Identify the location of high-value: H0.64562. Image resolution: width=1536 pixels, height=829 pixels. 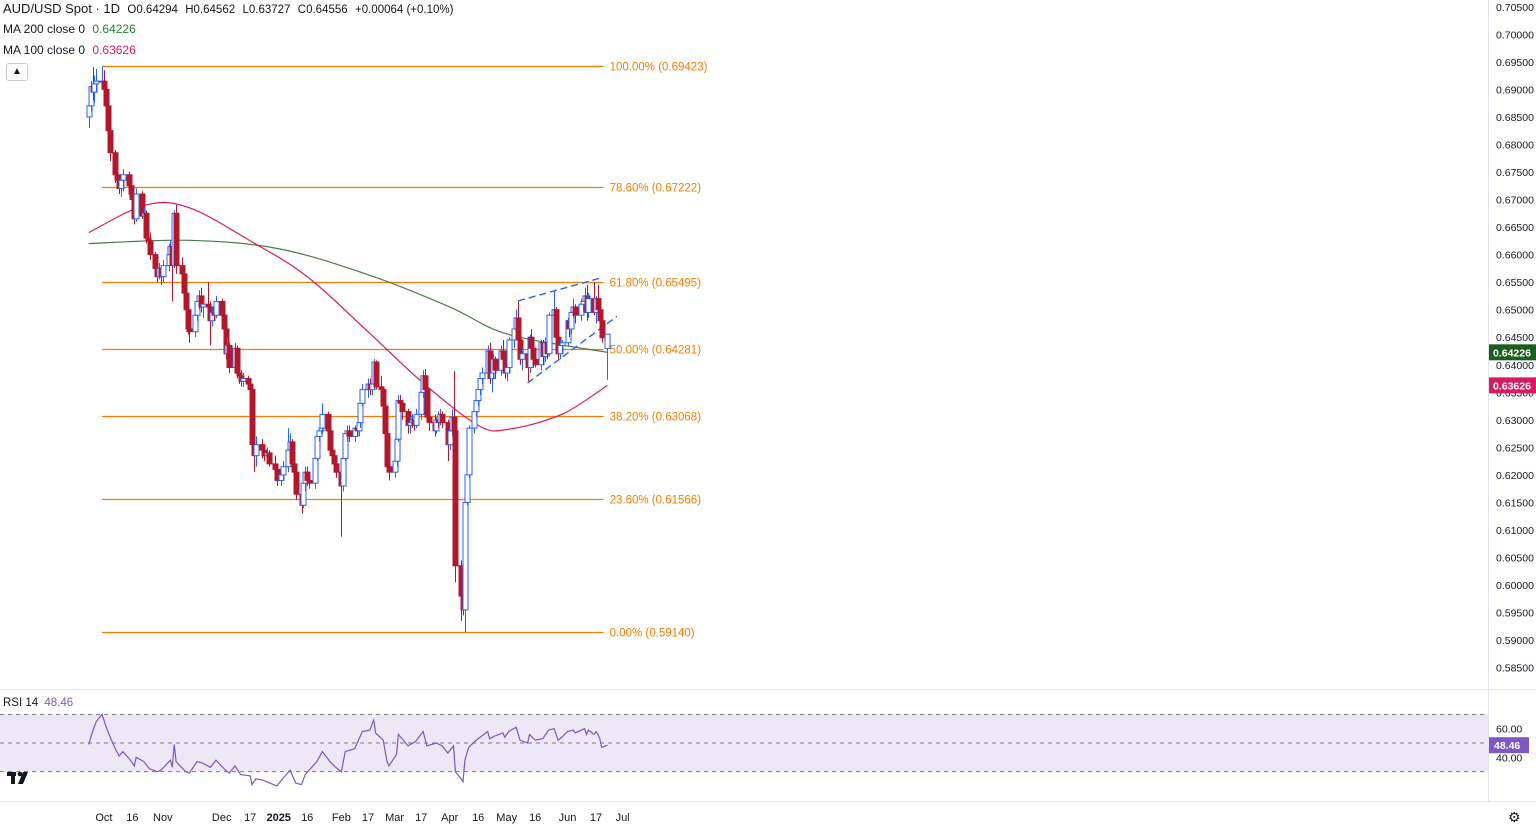
(210, 10).